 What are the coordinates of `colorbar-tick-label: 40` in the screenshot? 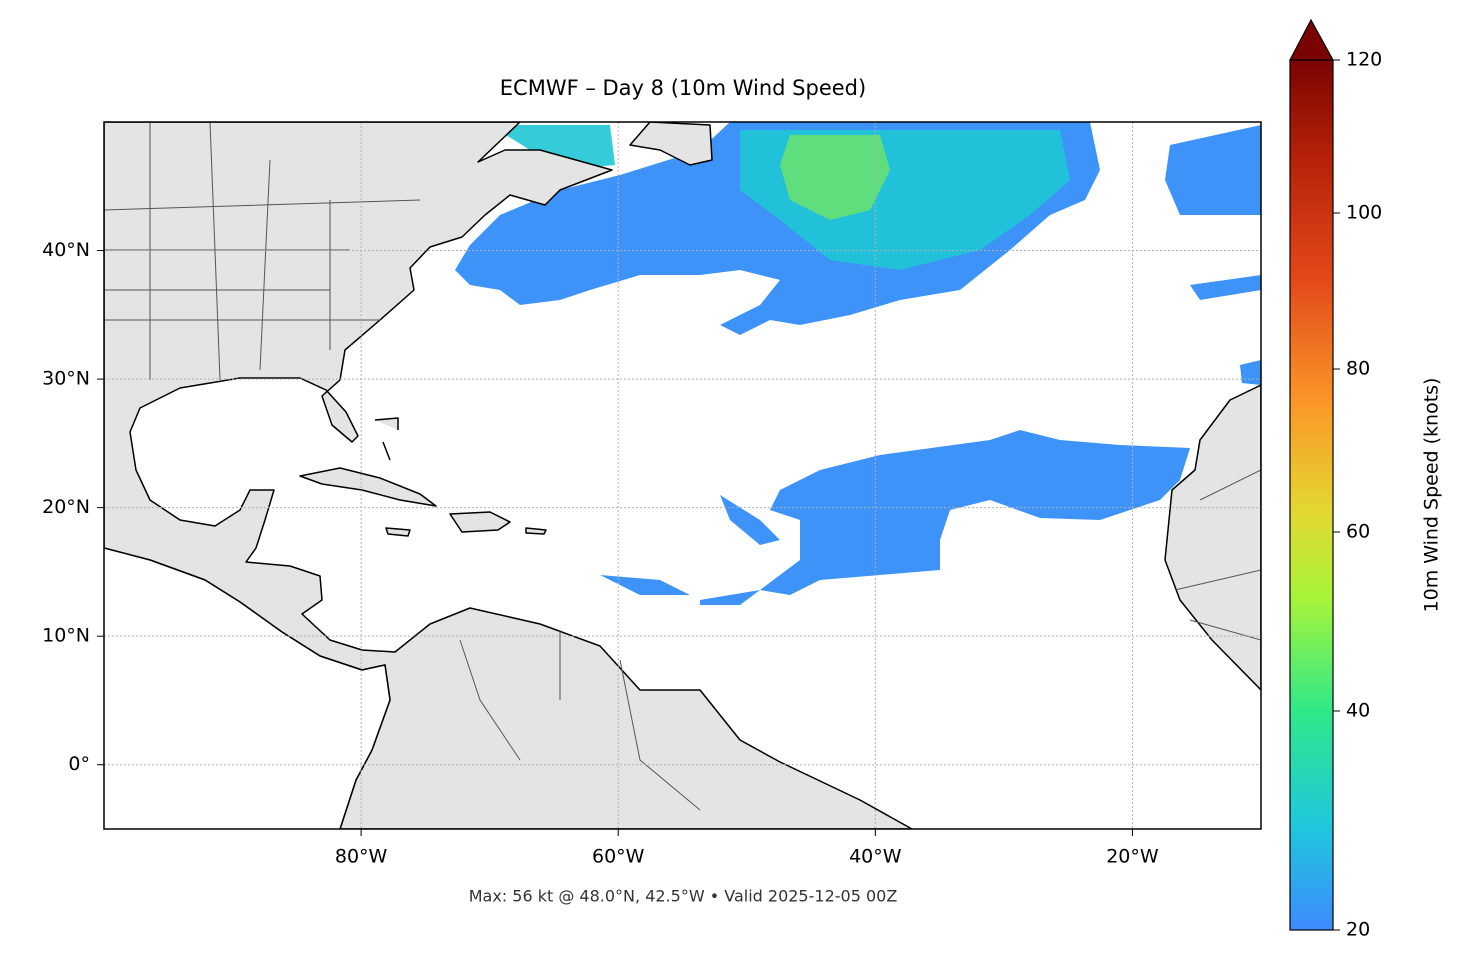 It's located at (1358, 711).